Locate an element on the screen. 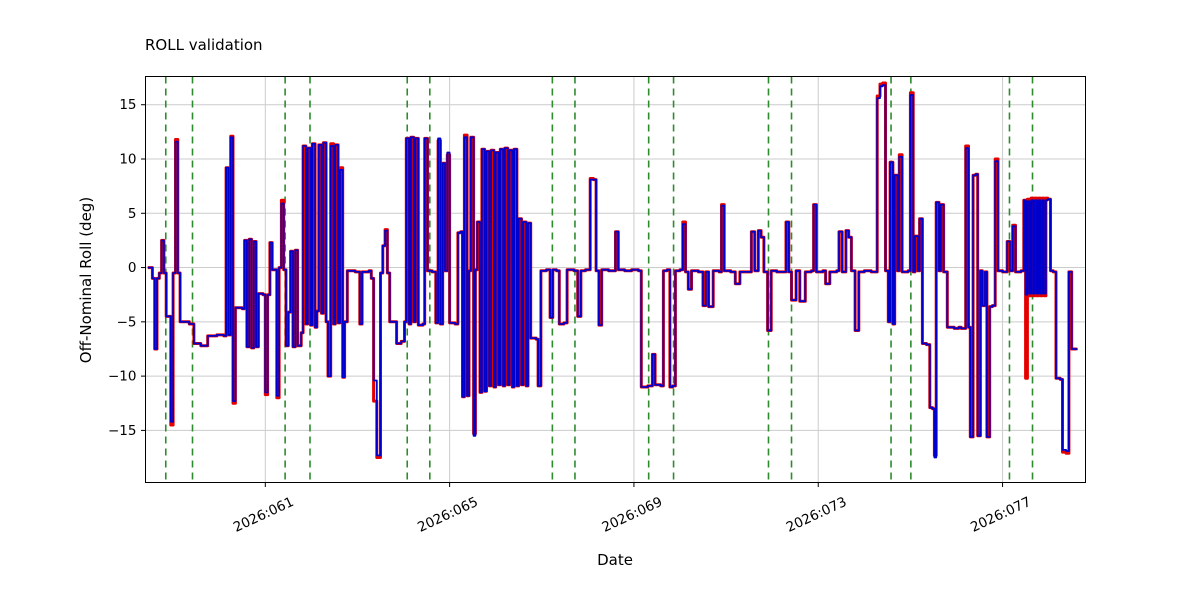  y-tick-label: −10 is located at coordinates (122, 377).